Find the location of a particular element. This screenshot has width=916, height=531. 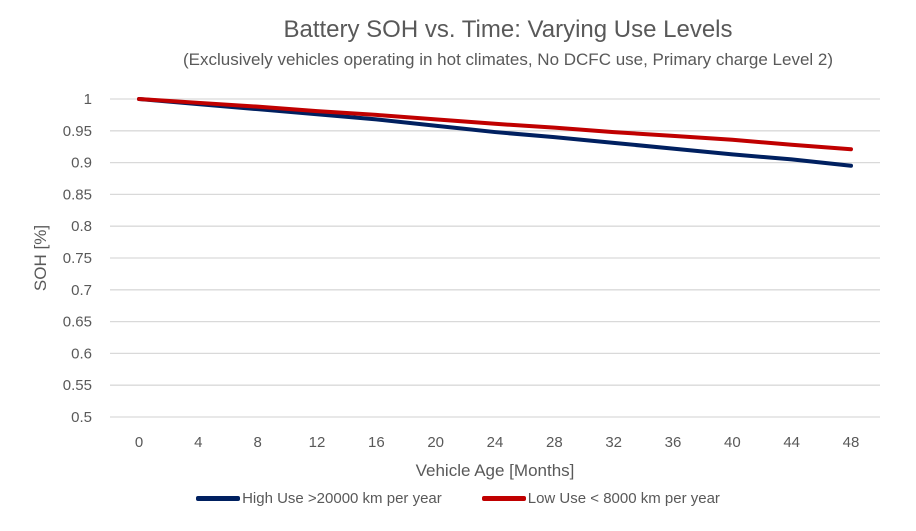

legend-item-low-use: Low Use < 8000 km per year is located at coordinates (600, 498).